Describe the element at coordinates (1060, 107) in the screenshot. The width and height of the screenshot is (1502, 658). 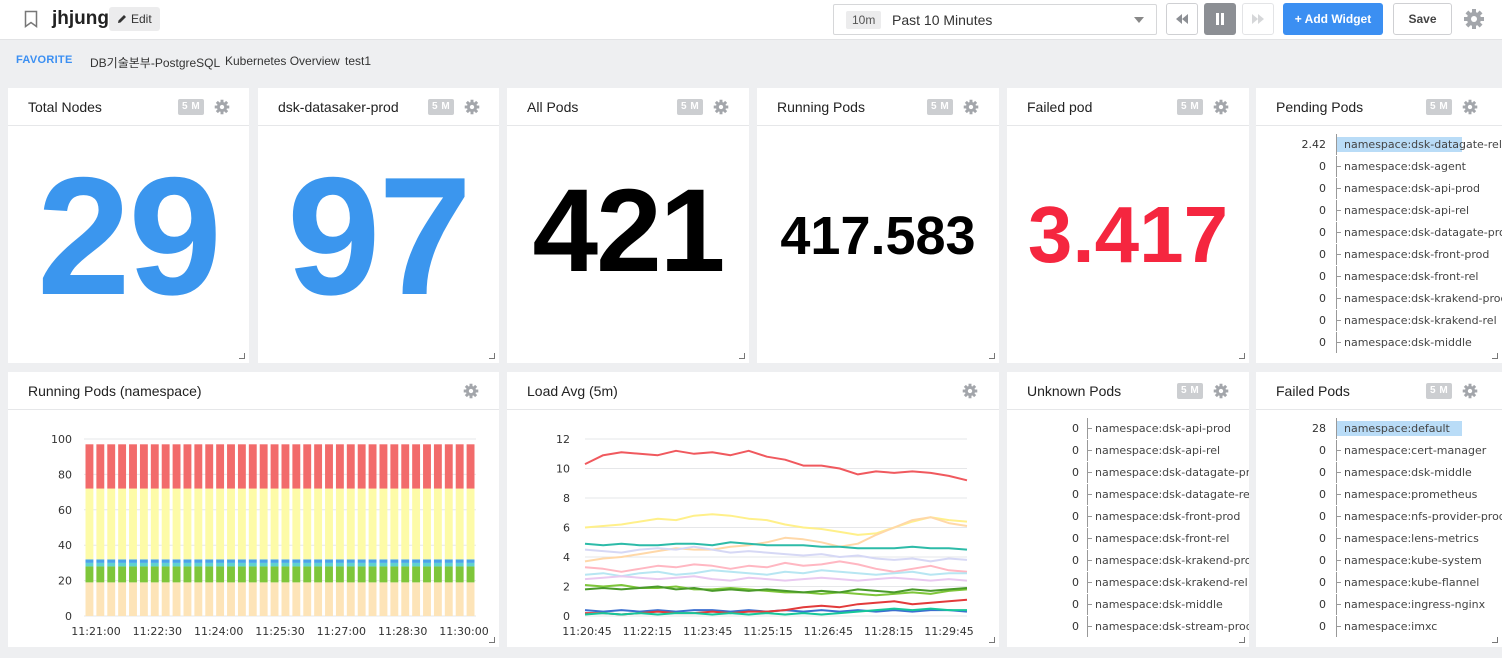
I see `widget-title: Failed pod` at that location.